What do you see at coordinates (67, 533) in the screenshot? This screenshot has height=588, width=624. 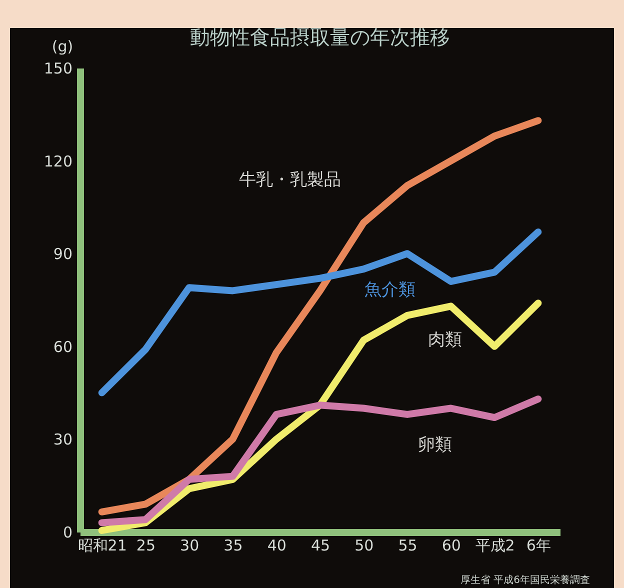 I see `y-tick-label: 0` at bounding box center [67, 533].